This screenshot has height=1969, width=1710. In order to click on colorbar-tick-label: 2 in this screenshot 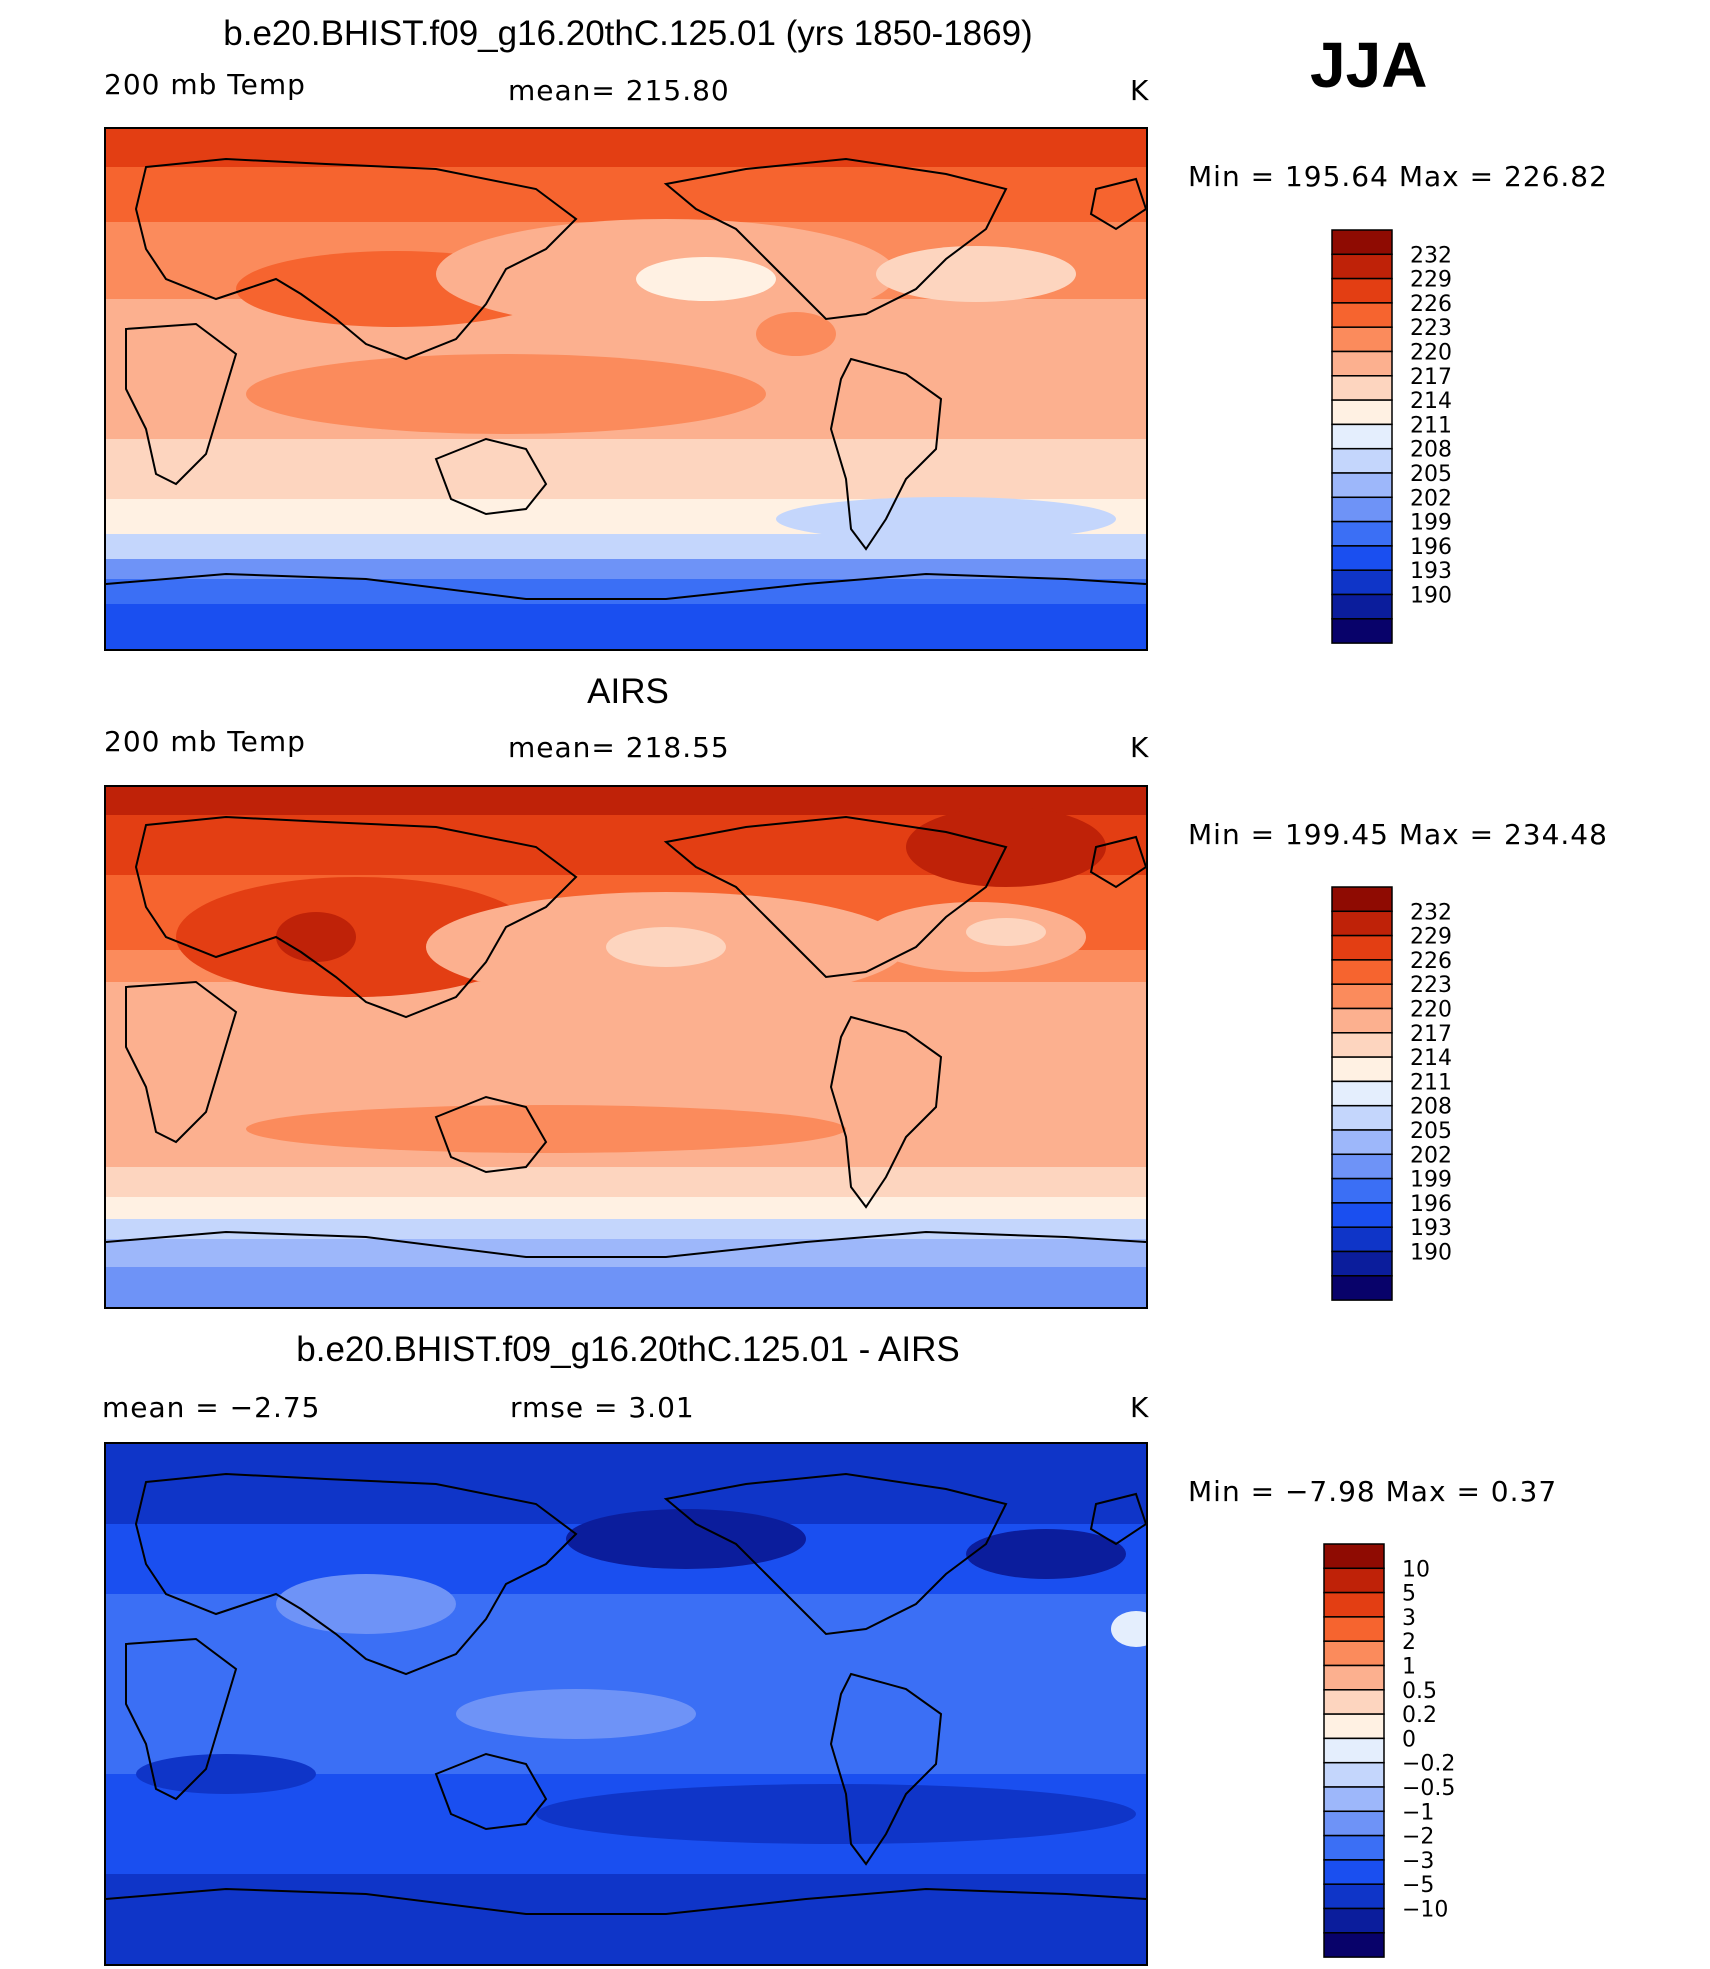, I will do `click(1409, 1642)`.